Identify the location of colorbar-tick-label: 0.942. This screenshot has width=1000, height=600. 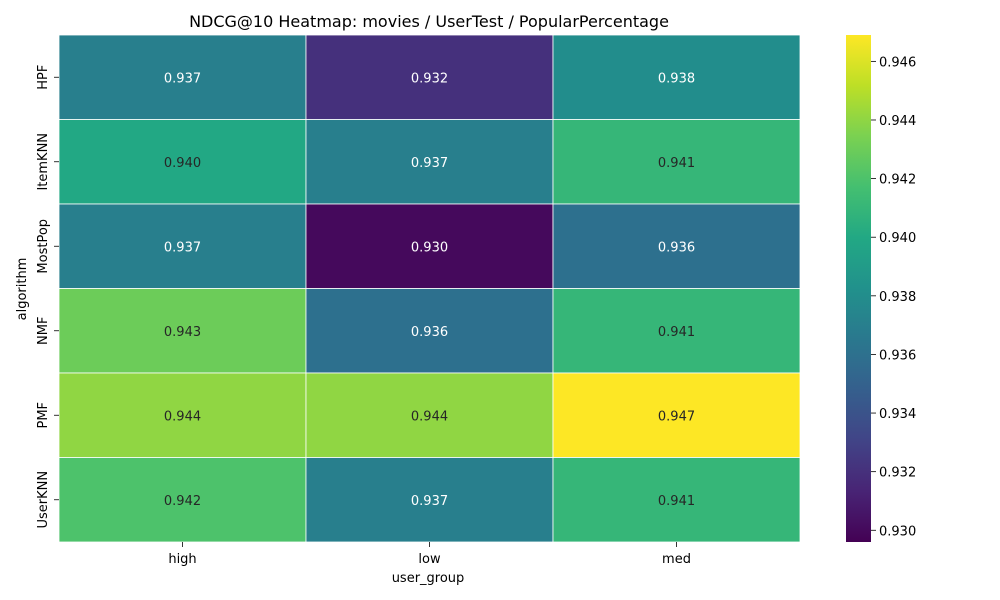
(897, 180).